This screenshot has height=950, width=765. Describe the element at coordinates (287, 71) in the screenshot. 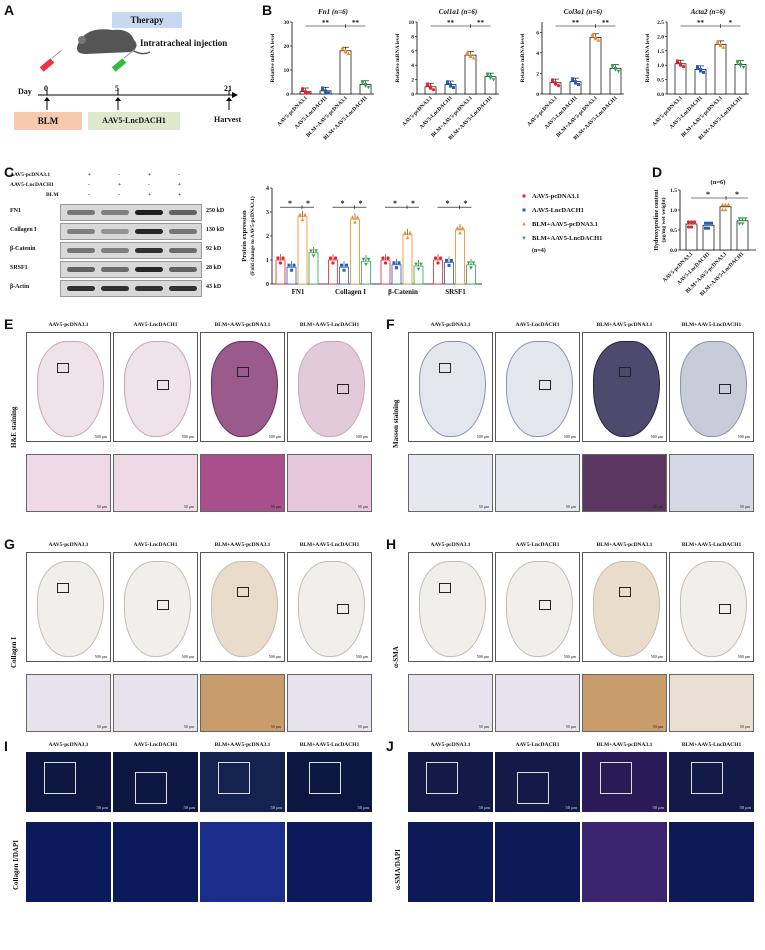

I see `y-tick-label: 10` at that location.